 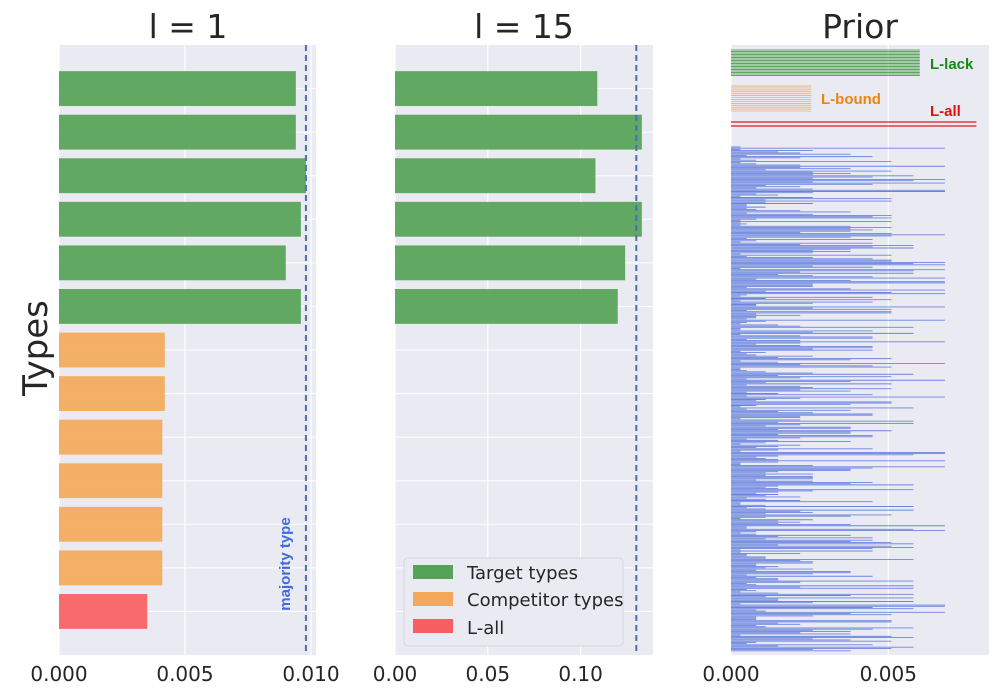 I want to click on legend-swatch-target, so click(x=433, y=572).